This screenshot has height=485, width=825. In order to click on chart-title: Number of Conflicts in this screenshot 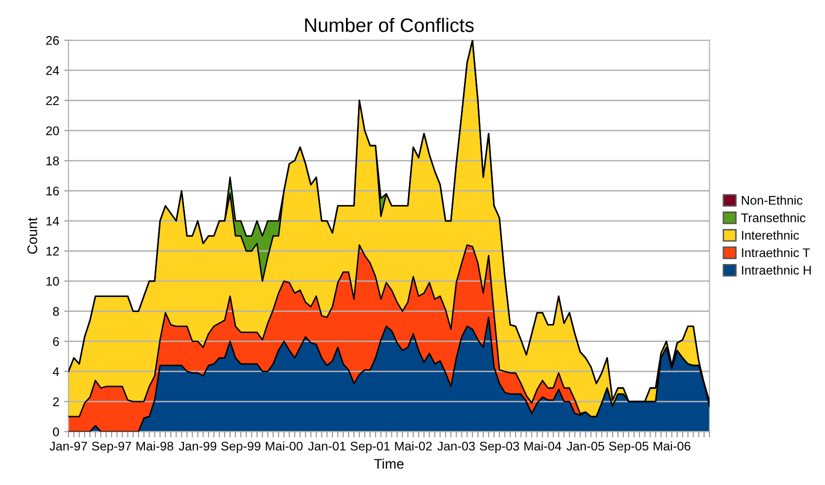, I will do `click(389, 25)`.